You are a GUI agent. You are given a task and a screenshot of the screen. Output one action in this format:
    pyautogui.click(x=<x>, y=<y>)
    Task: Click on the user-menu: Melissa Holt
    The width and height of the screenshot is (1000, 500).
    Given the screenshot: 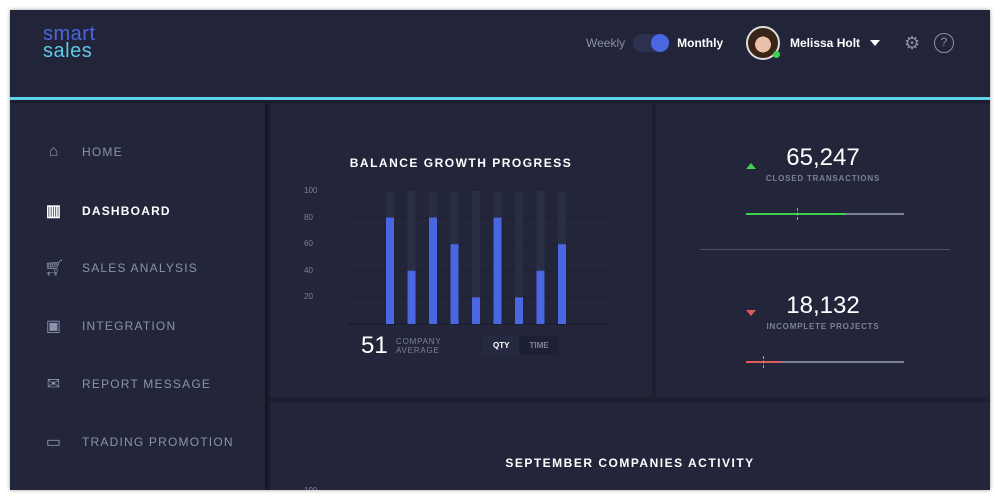 What is the action you would take?
    pyautogui.click(x=813, y=43)
    